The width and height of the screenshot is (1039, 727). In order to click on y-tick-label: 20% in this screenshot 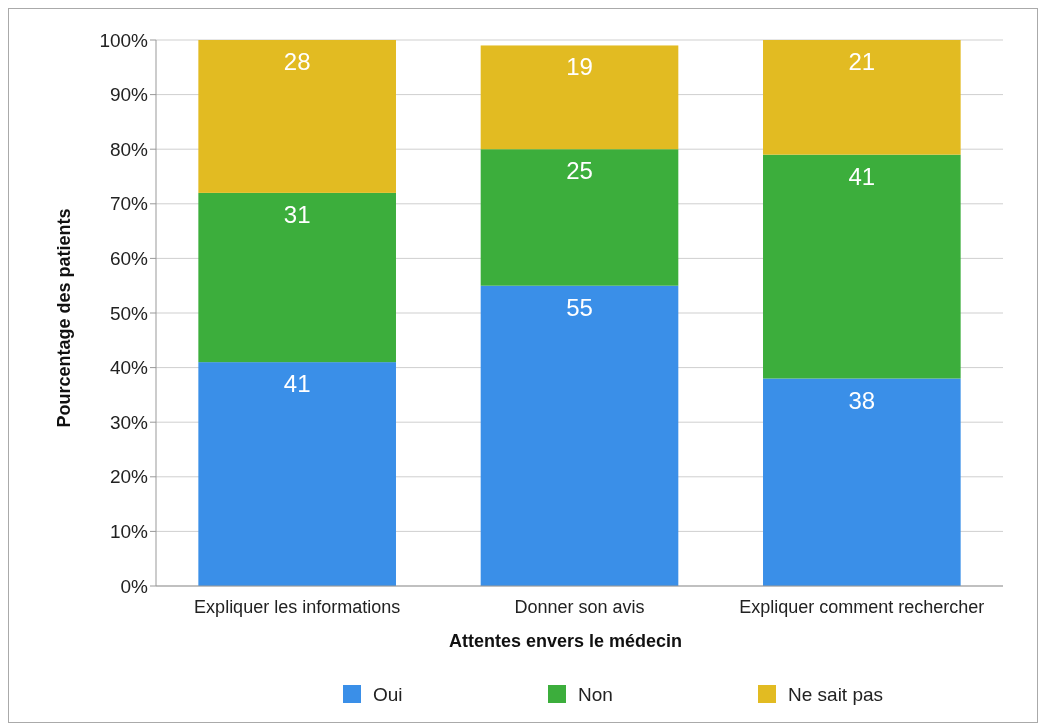, I will do `click(129, 477)`.